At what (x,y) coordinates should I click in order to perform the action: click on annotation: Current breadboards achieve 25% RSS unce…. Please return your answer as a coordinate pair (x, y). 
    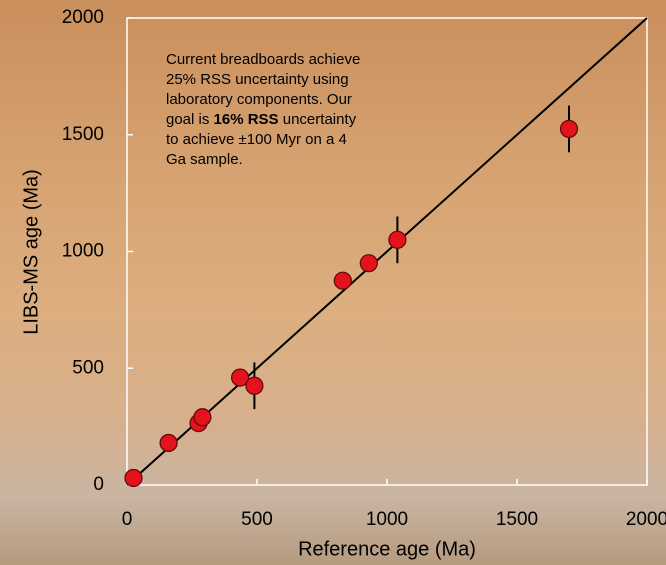
    Looking at the image, I should click on (265, 110).